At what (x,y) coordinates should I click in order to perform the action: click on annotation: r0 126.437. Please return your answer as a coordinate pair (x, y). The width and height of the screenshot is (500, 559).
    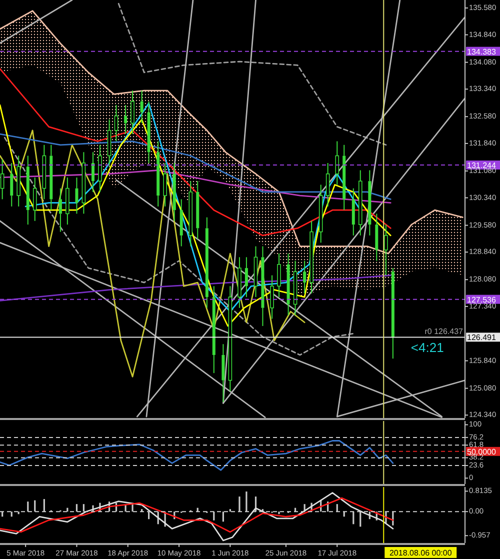
    Looking at the image, I should click on (444, 331).